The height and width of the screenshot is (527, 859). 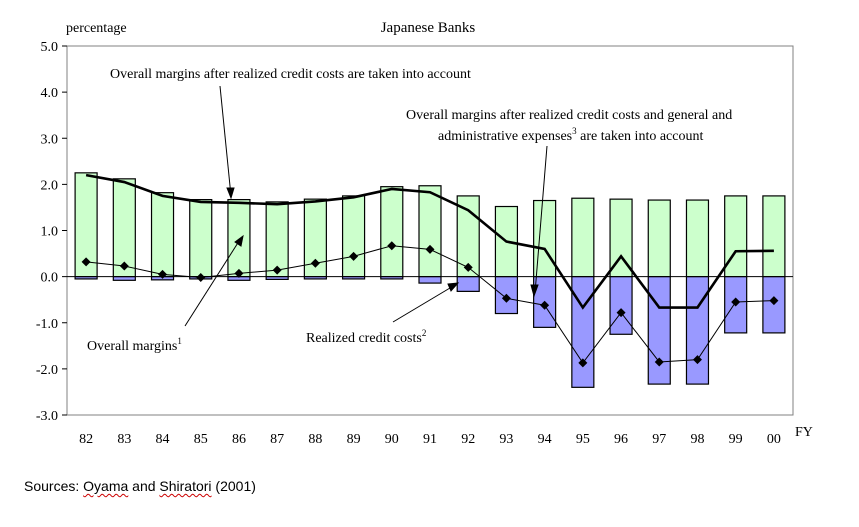 I want to click on y-axis-label: percentage, so click(x=96, y=28).